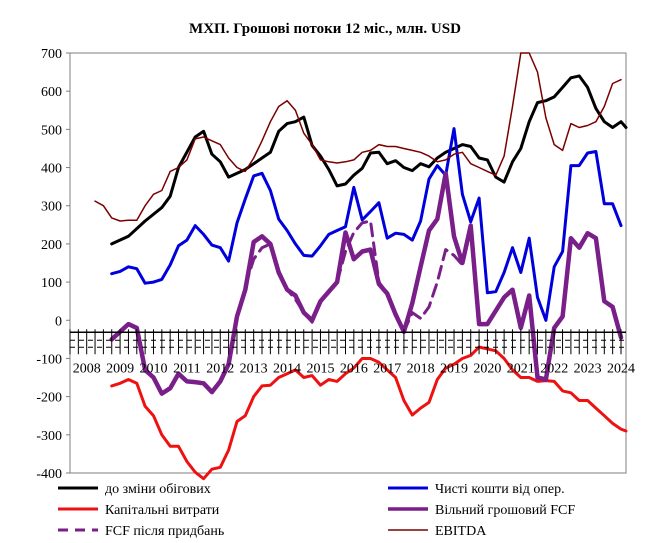 The width and height of the screenshot is (650, 543). What do you see at coordinates (87, 368) in the screenshot?
I see `x-tick-label: 2008` at bounding box center [87, 368].